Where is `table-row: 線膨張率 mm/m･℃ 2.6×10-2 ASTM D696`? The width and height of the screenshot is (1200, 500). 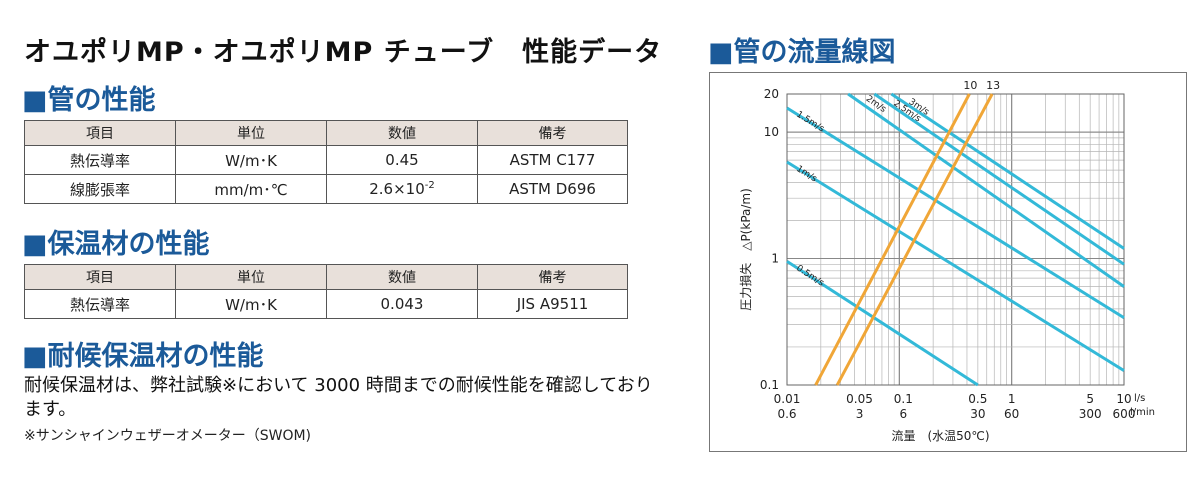 table-row: 線膨張率 mm/m･℃ 2.6×10-2 ASTM D696 is located at coordinates (326, 189).